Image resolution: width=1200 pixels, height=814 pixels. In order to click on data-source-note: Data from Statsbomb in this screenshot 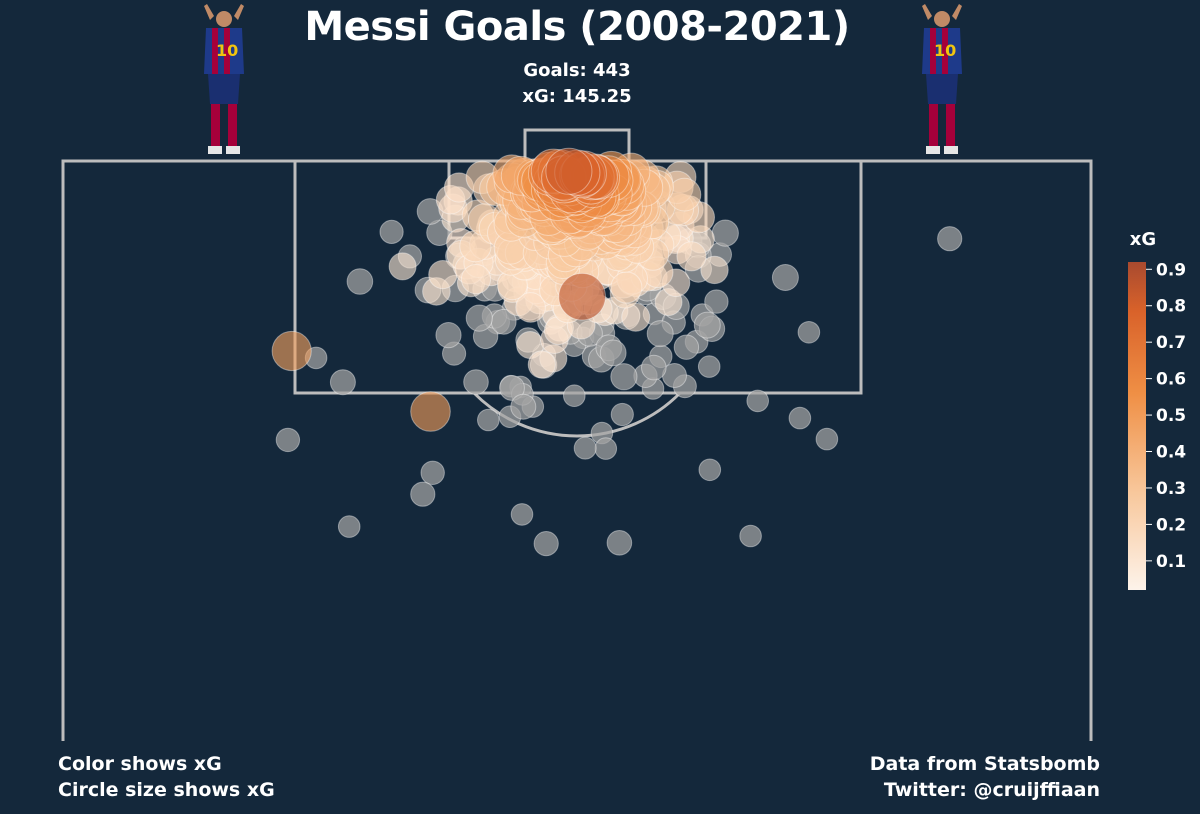, I will do `click(984, 764)`.